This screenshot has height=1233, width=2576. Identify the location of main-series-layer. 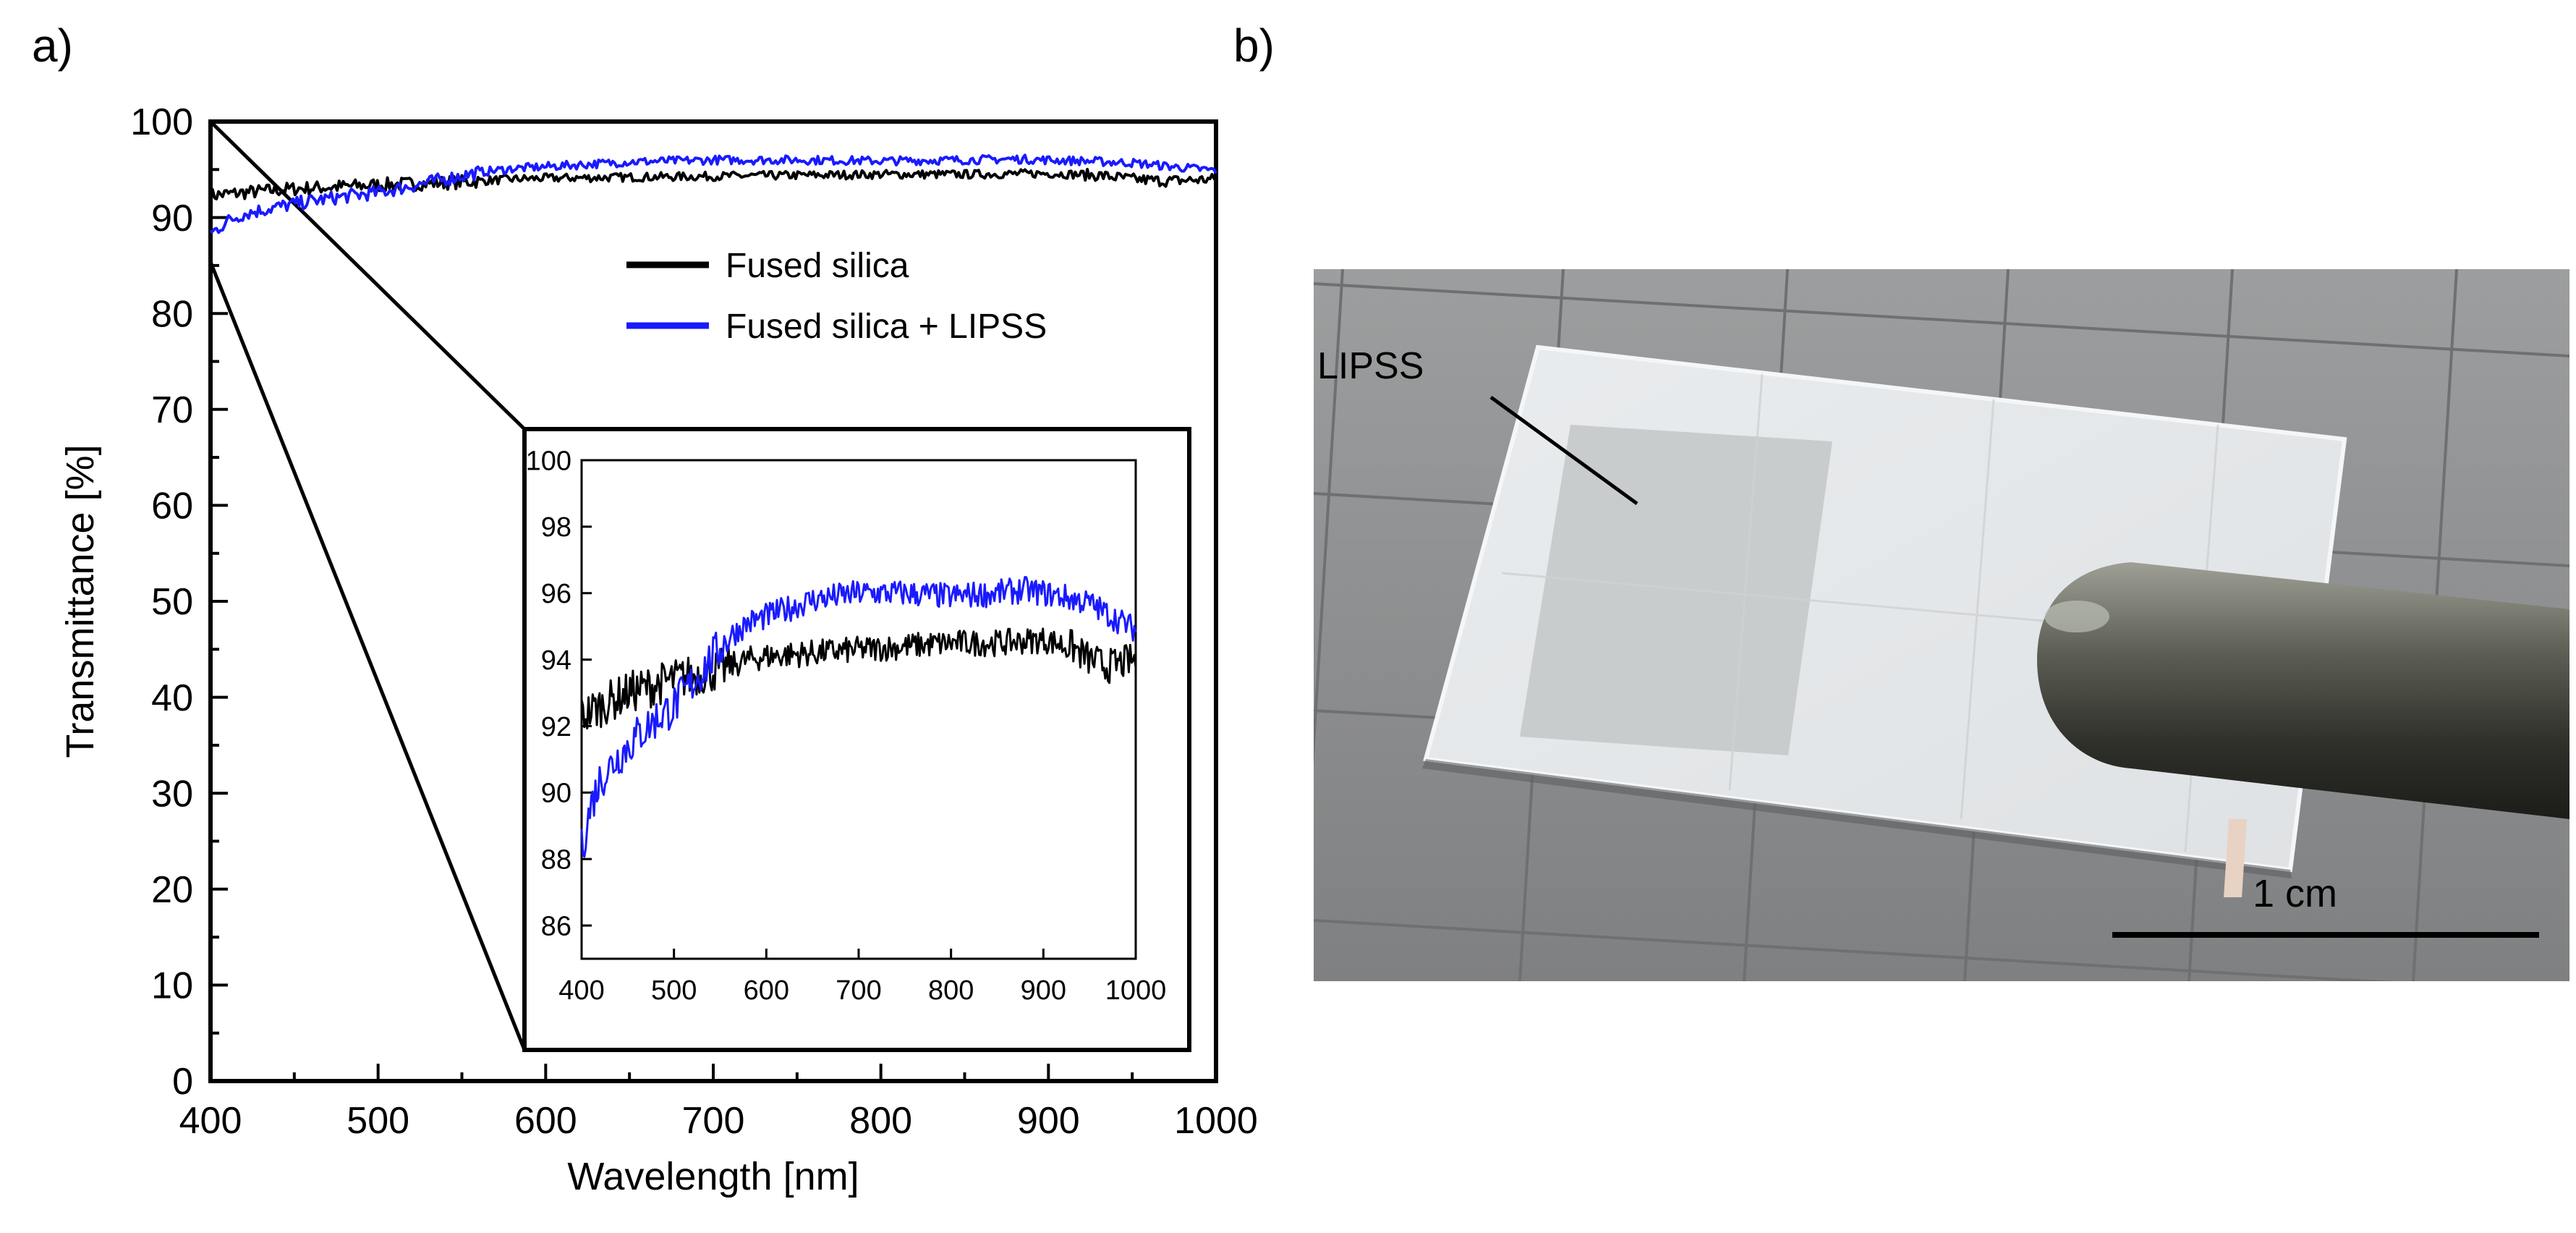
(713, 193).